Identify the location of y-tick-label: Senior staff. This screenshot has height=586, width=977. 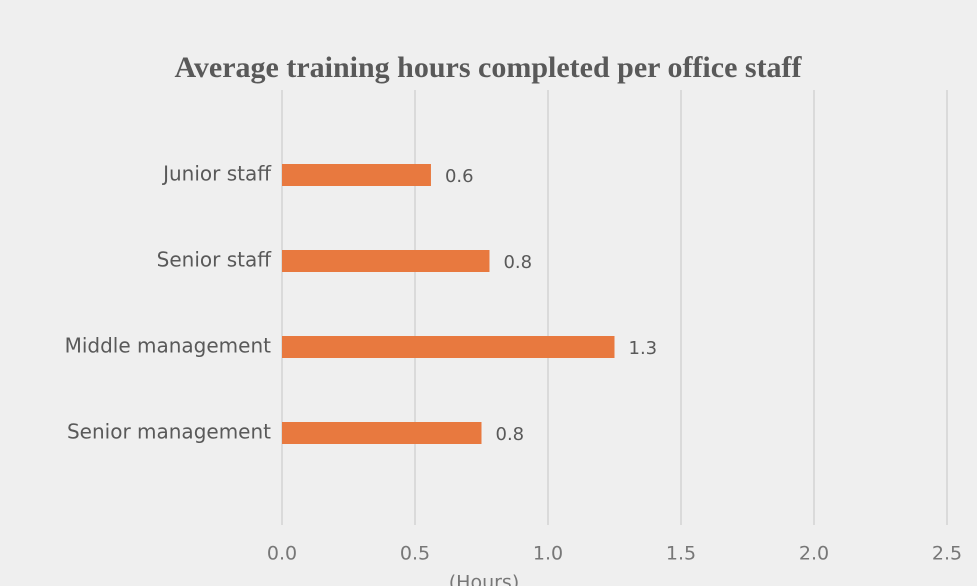
(215, 260).